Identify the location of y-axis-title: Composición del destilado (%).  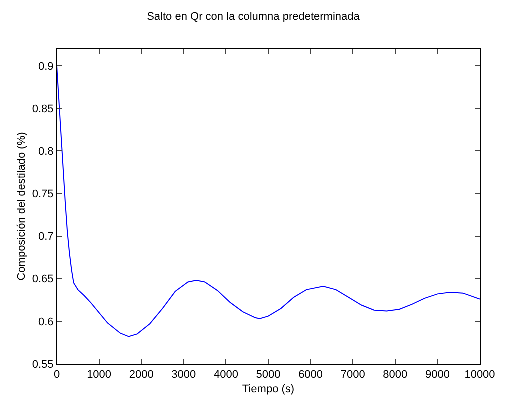
(22, 206).